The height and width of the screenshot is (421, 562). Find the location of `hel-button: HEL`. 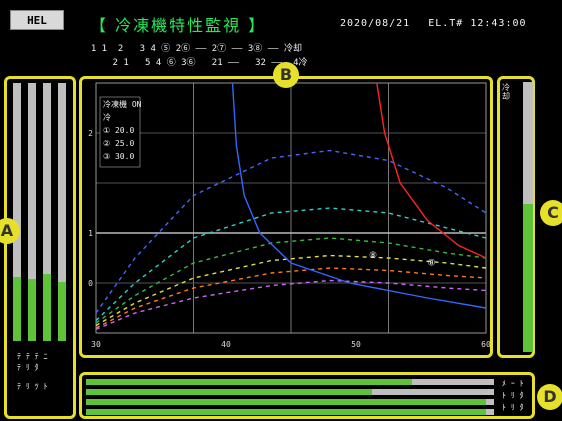

hel-button: HEL is located at coordinates (37, 20).